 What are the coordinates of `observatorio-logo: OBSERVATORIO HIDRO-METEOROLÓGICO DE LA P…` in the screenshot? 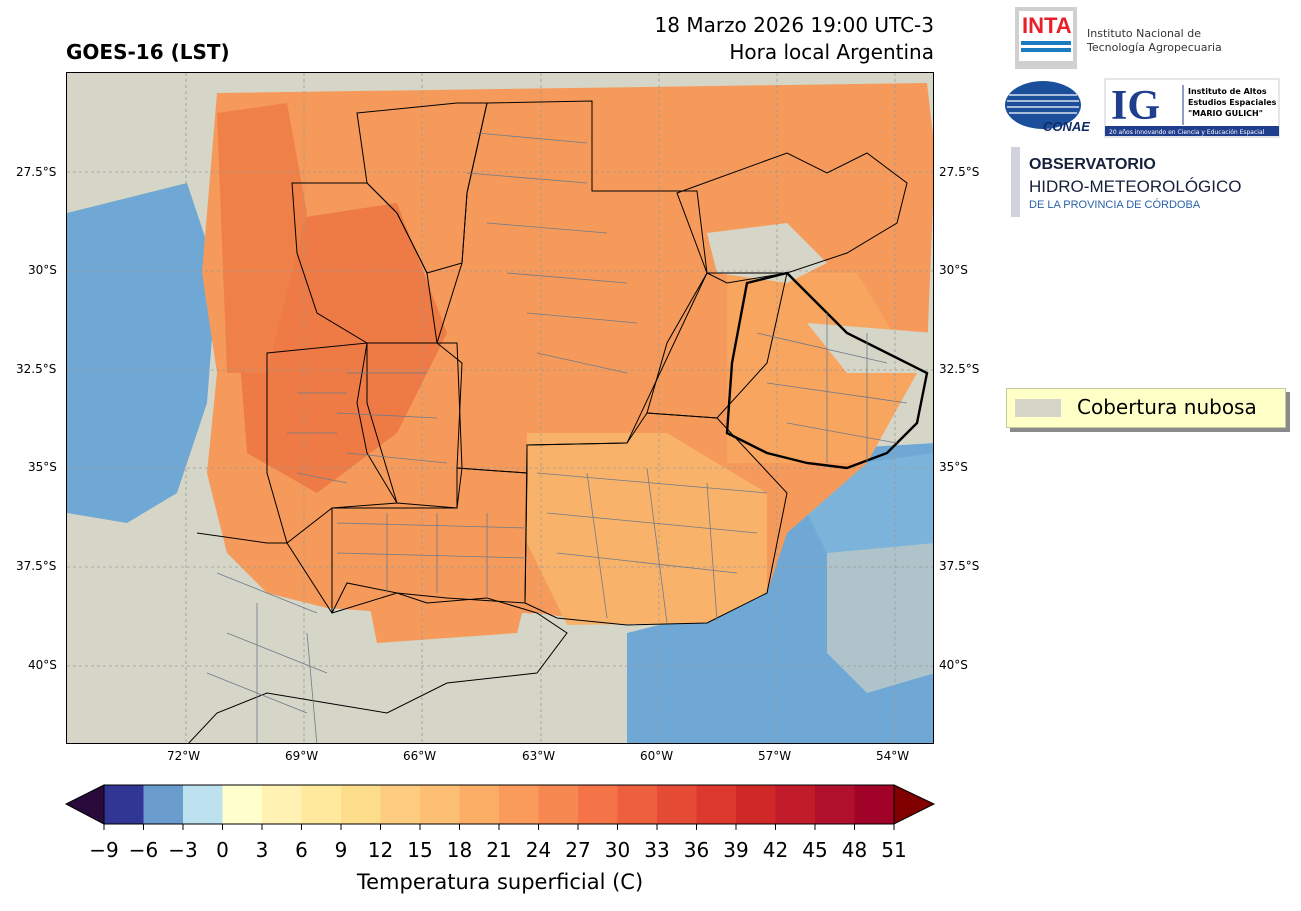 It's located at (1126, 182).